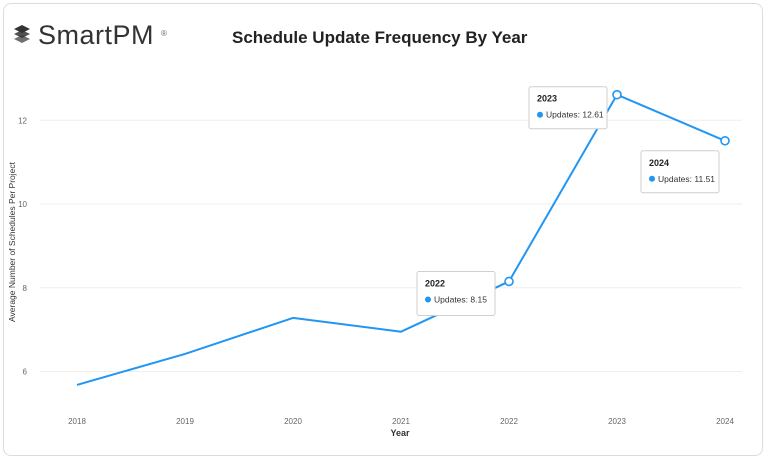 This screenshot has width=768, height=461. What do you see at coordinates (686, 179) in the screenshot?
I see `tooltip-value: Updates: 11.51` at bounding box center [686, 179].